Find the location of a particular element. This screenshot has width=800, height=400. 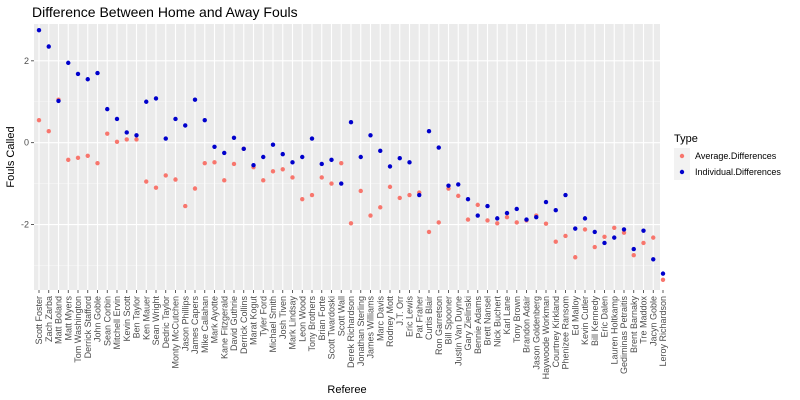

y-tick-label: -2 is located at coordinates (25, 225).